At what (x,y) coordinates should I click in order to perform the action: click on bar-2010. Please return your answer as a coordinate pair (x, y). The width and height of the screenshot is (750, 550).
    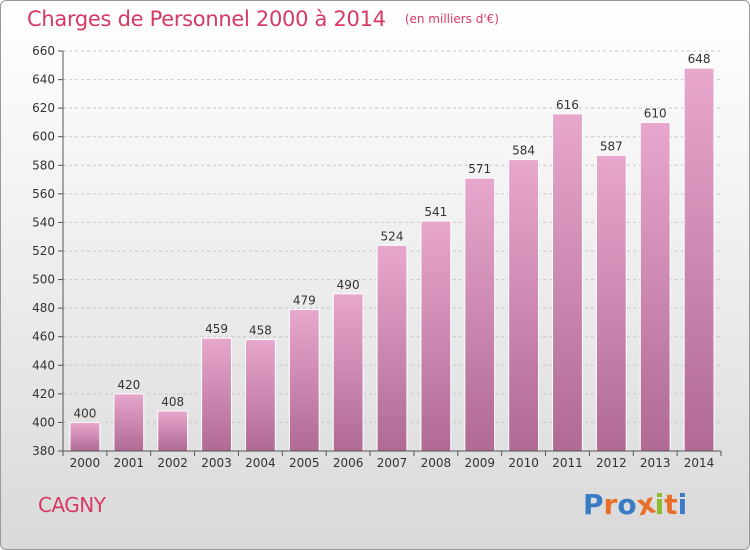
    Looking at the image, I should click on (524, 305).